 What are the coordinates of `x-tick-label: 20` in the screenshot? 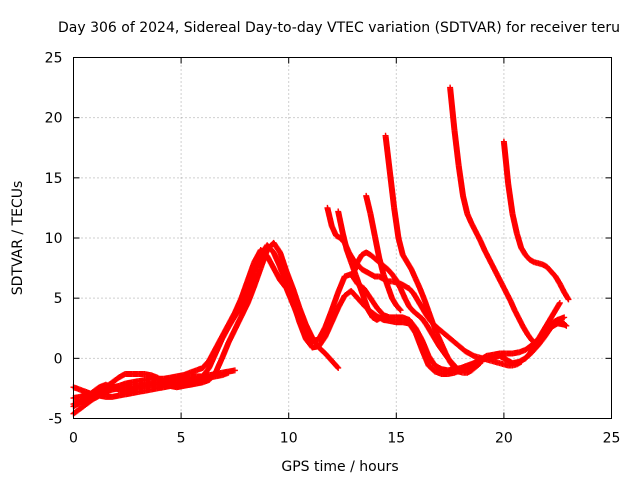 It's located at (504, 439).